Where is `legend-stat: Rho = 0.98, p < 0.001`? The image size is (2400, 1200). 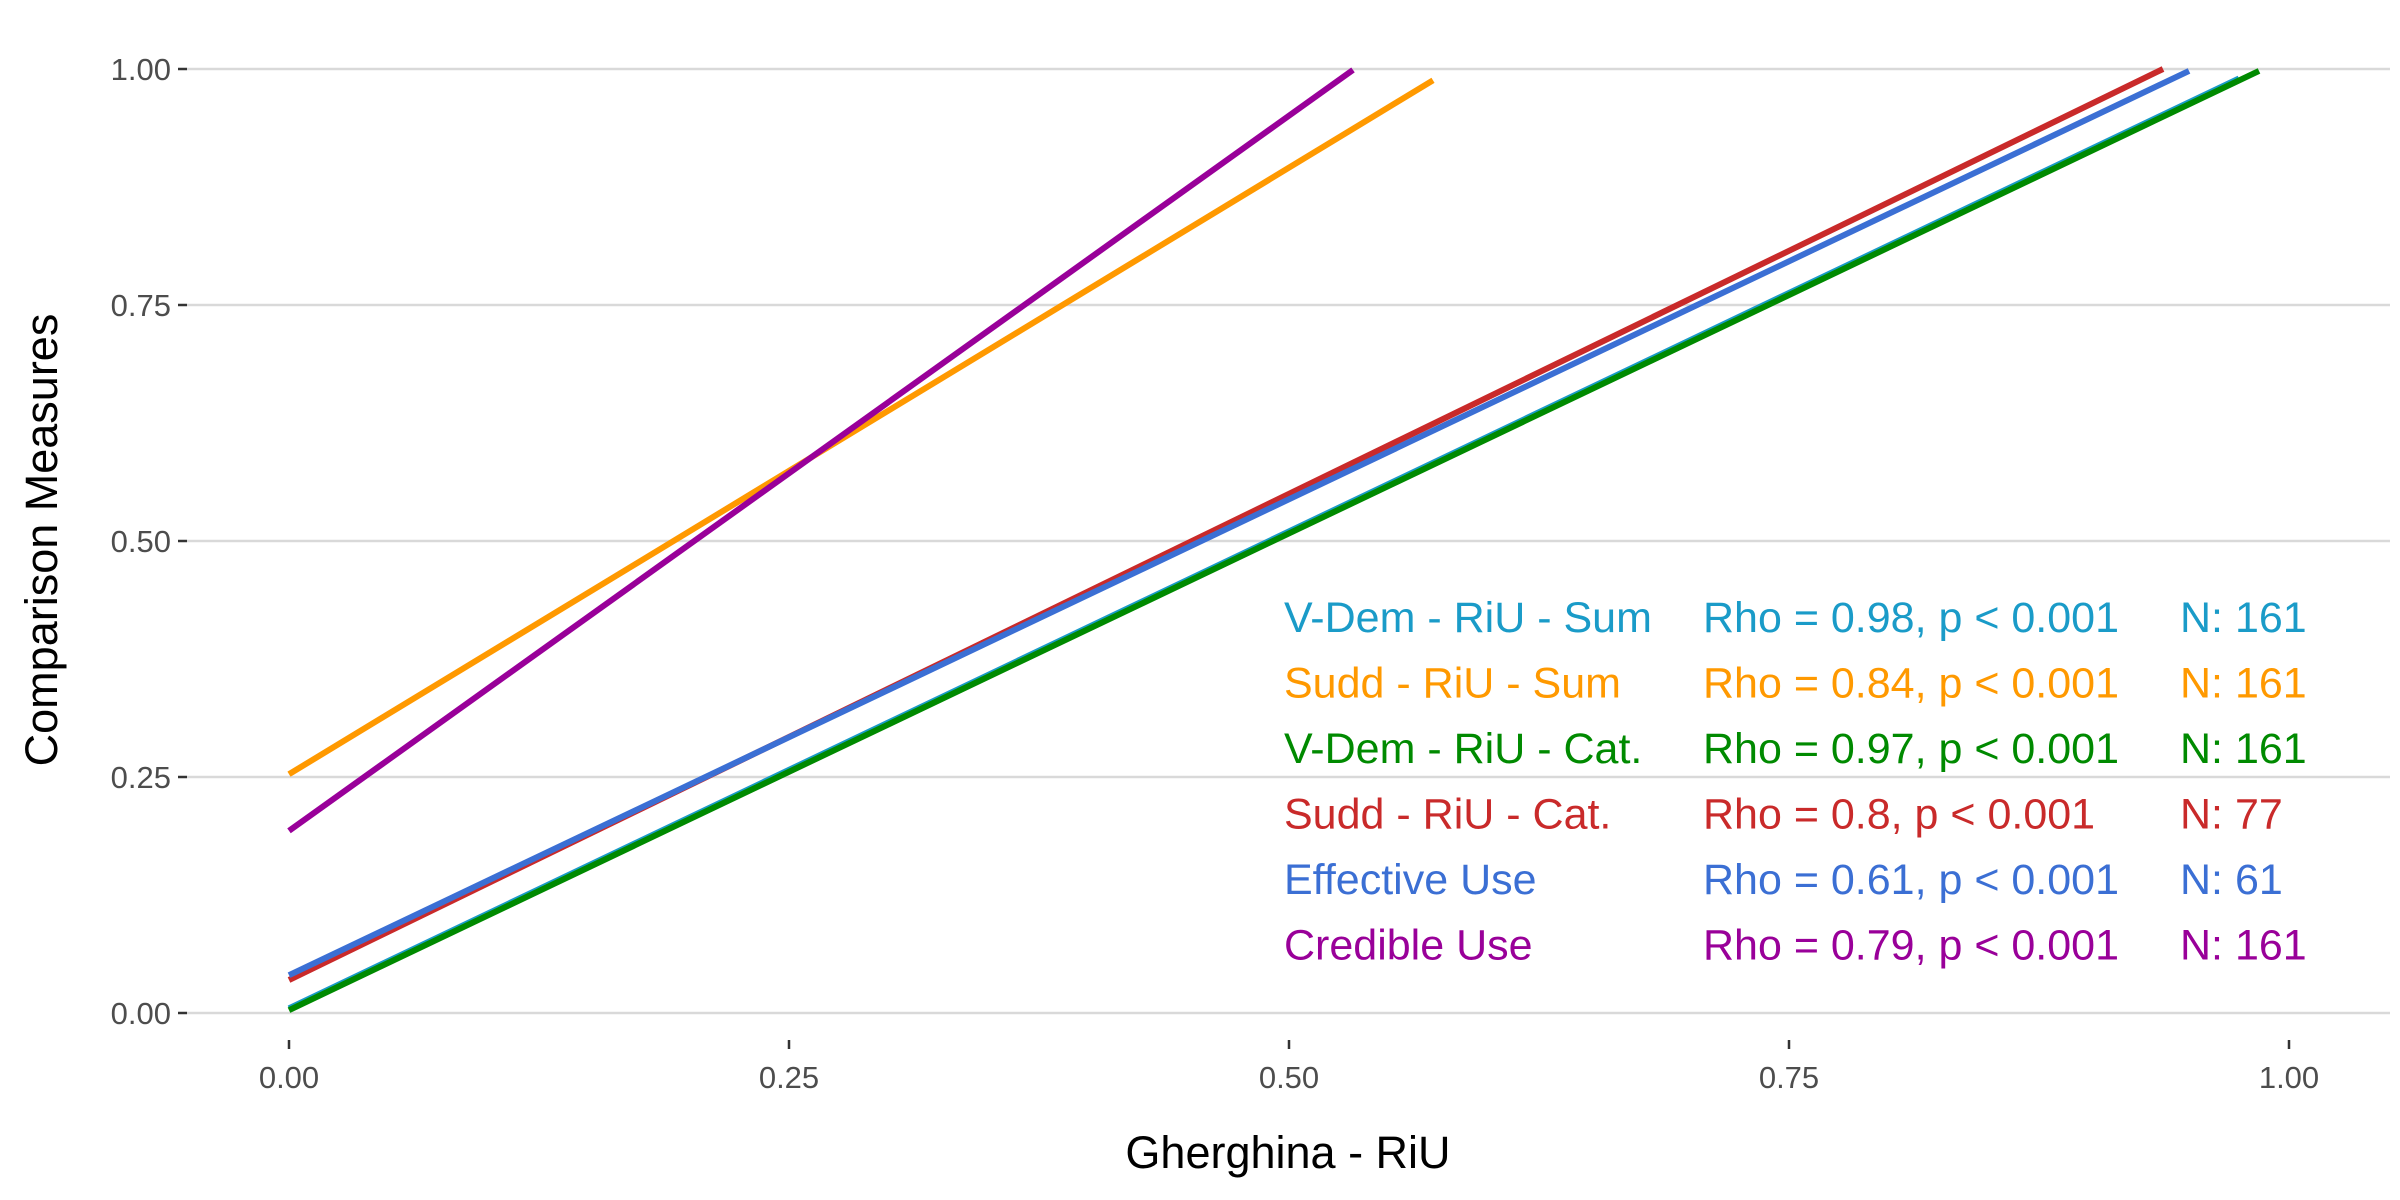 legend-stat: Rho = 0.98, p < 0.001 is located at coordinates (1911, 618).